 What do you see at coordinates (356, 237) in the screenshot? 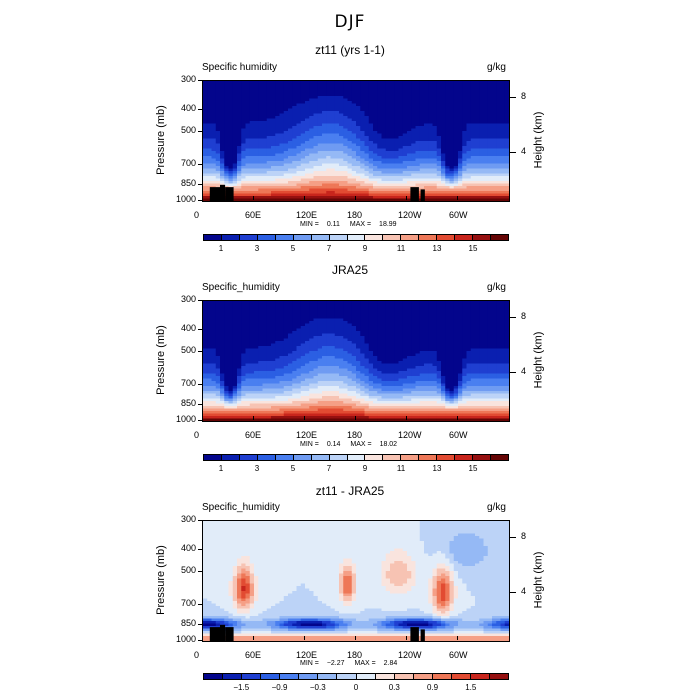
I see `colorbar` at bounding box center [356, 237].